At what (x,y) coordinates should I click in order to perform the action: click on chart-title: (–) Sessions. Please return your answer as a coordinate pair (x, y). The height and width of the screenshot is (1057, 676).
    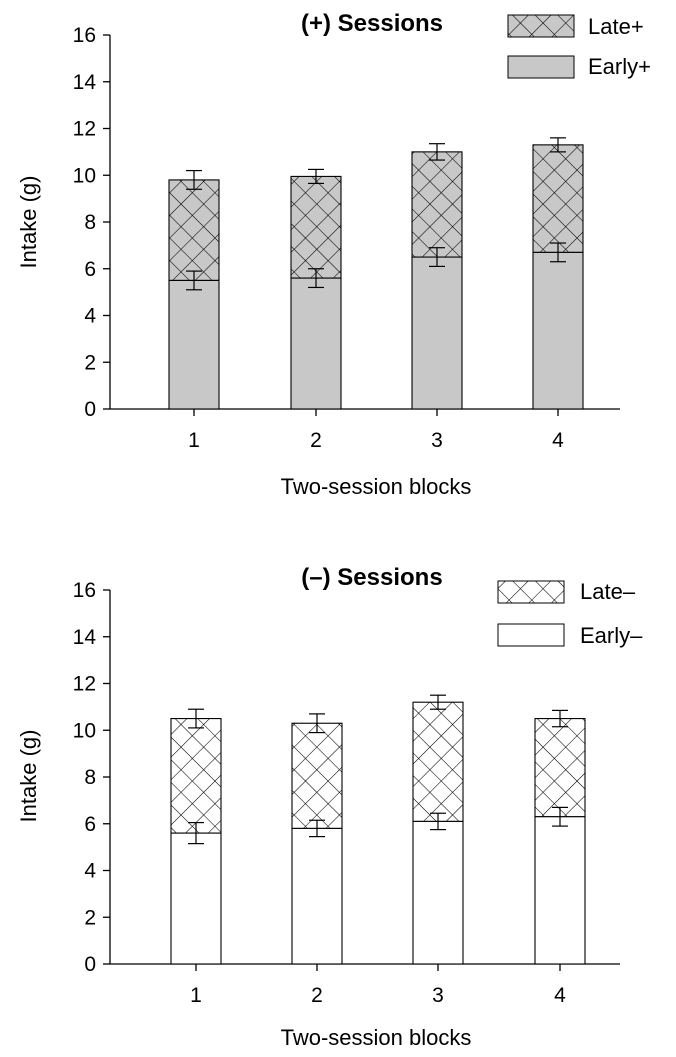
    Looking at the image, I should click on (371, 577).